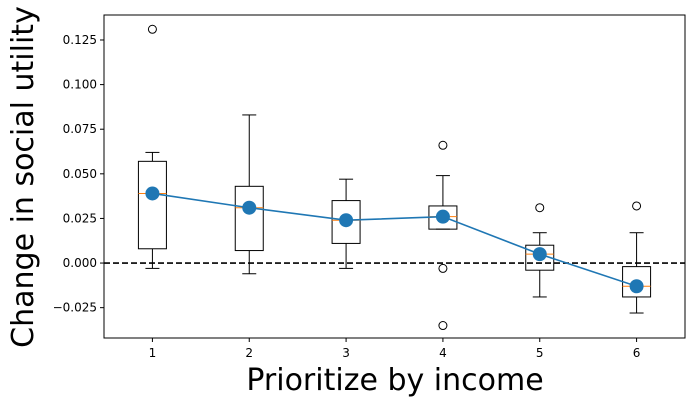 The width and height of the screenshot is (695, 406). Describe the element at coordinates (80, 40) in the screenshot. I see `y-tick-label: 0.125` at that location.